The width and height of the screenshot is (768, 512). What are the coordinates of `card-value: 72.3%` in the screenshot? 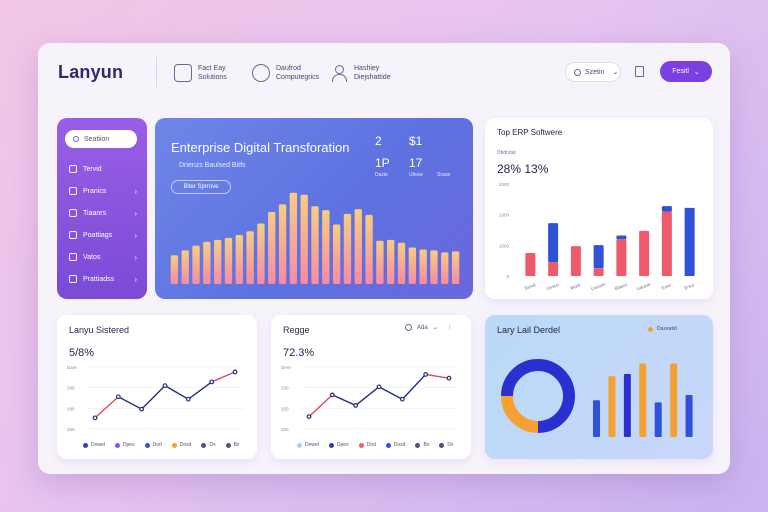 It's located at (299, 353).